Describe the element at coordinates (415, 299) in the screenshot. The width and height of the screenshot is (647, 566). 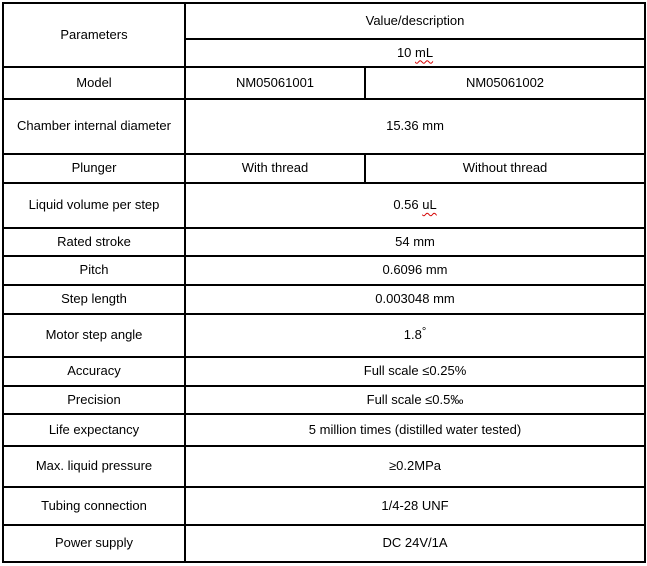
I see `step-length-value: 0.003048 mm` at that location.